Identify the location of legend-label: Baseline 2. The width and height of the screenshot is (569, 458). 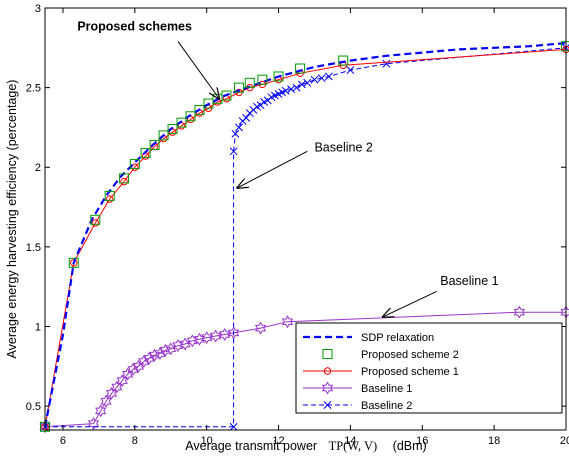
(386, 406).